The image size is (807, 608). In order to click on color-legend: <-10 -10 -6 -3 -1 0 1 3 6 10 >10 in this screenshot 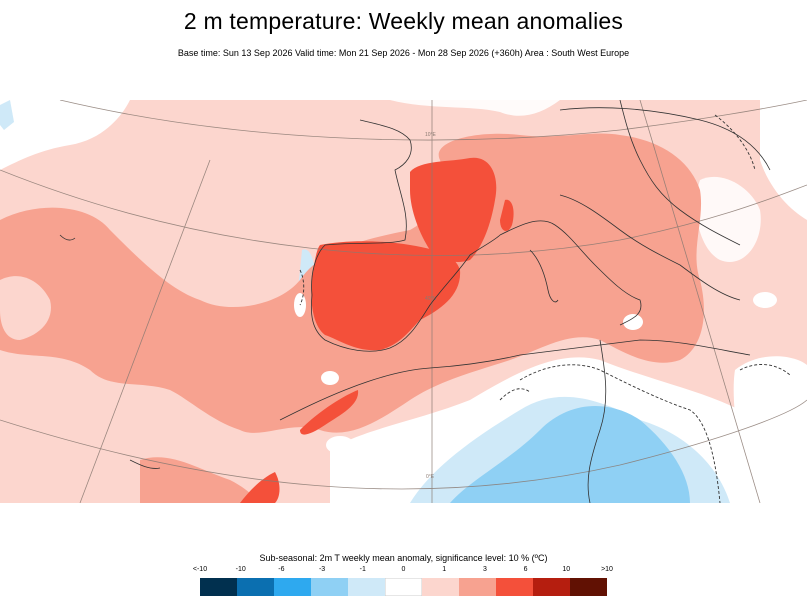, I will do `click(403, 582)`.